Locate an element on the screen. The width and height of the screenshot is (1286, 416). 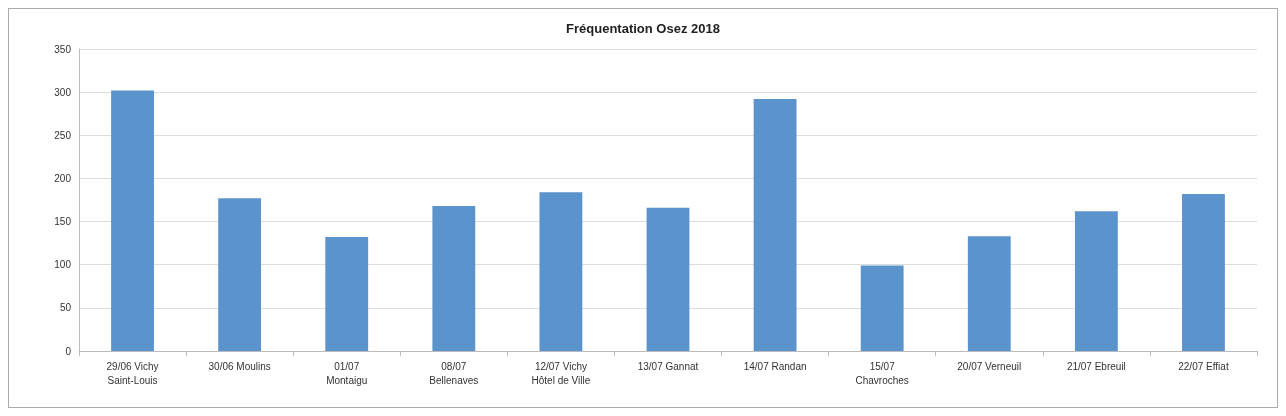
x-tick-label: 15/07 Chavroches is located at coordinates (882, 373).